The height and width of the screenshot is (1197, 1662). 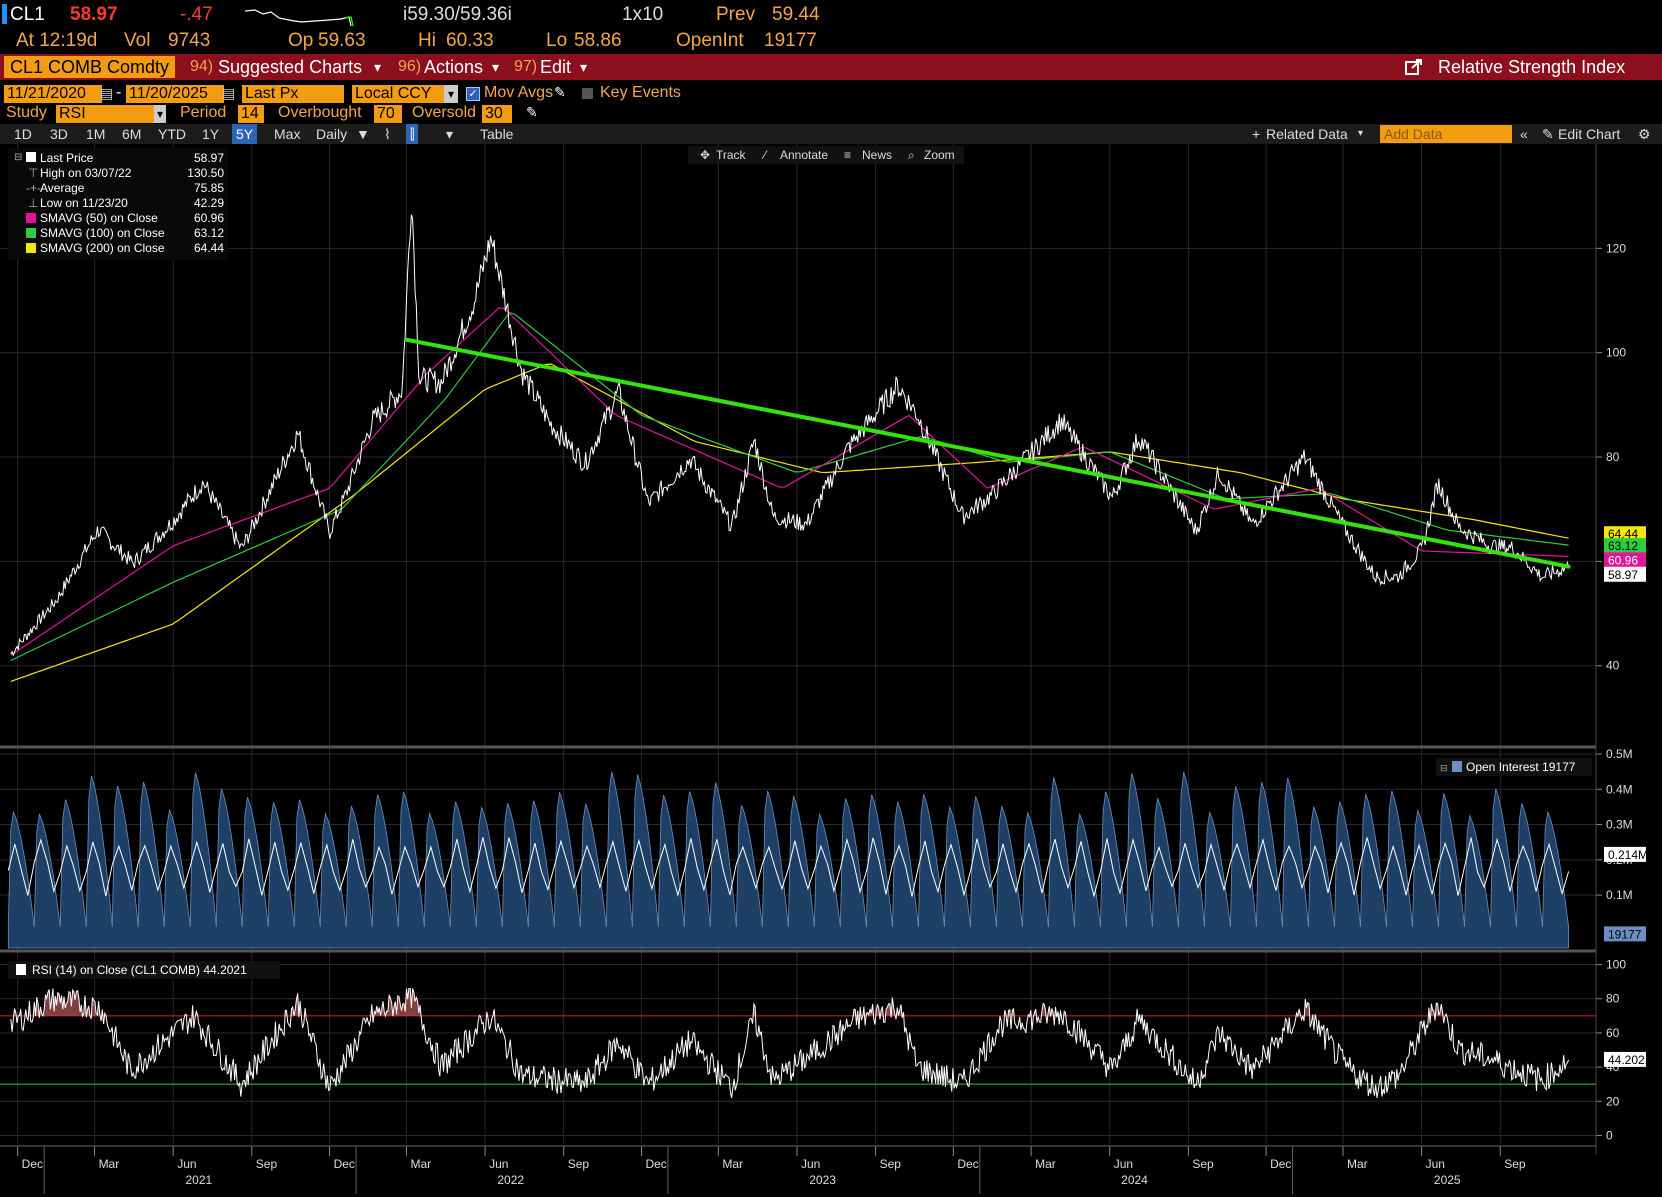 I want to click on high-label: Hi, so click(x=427, y=40).